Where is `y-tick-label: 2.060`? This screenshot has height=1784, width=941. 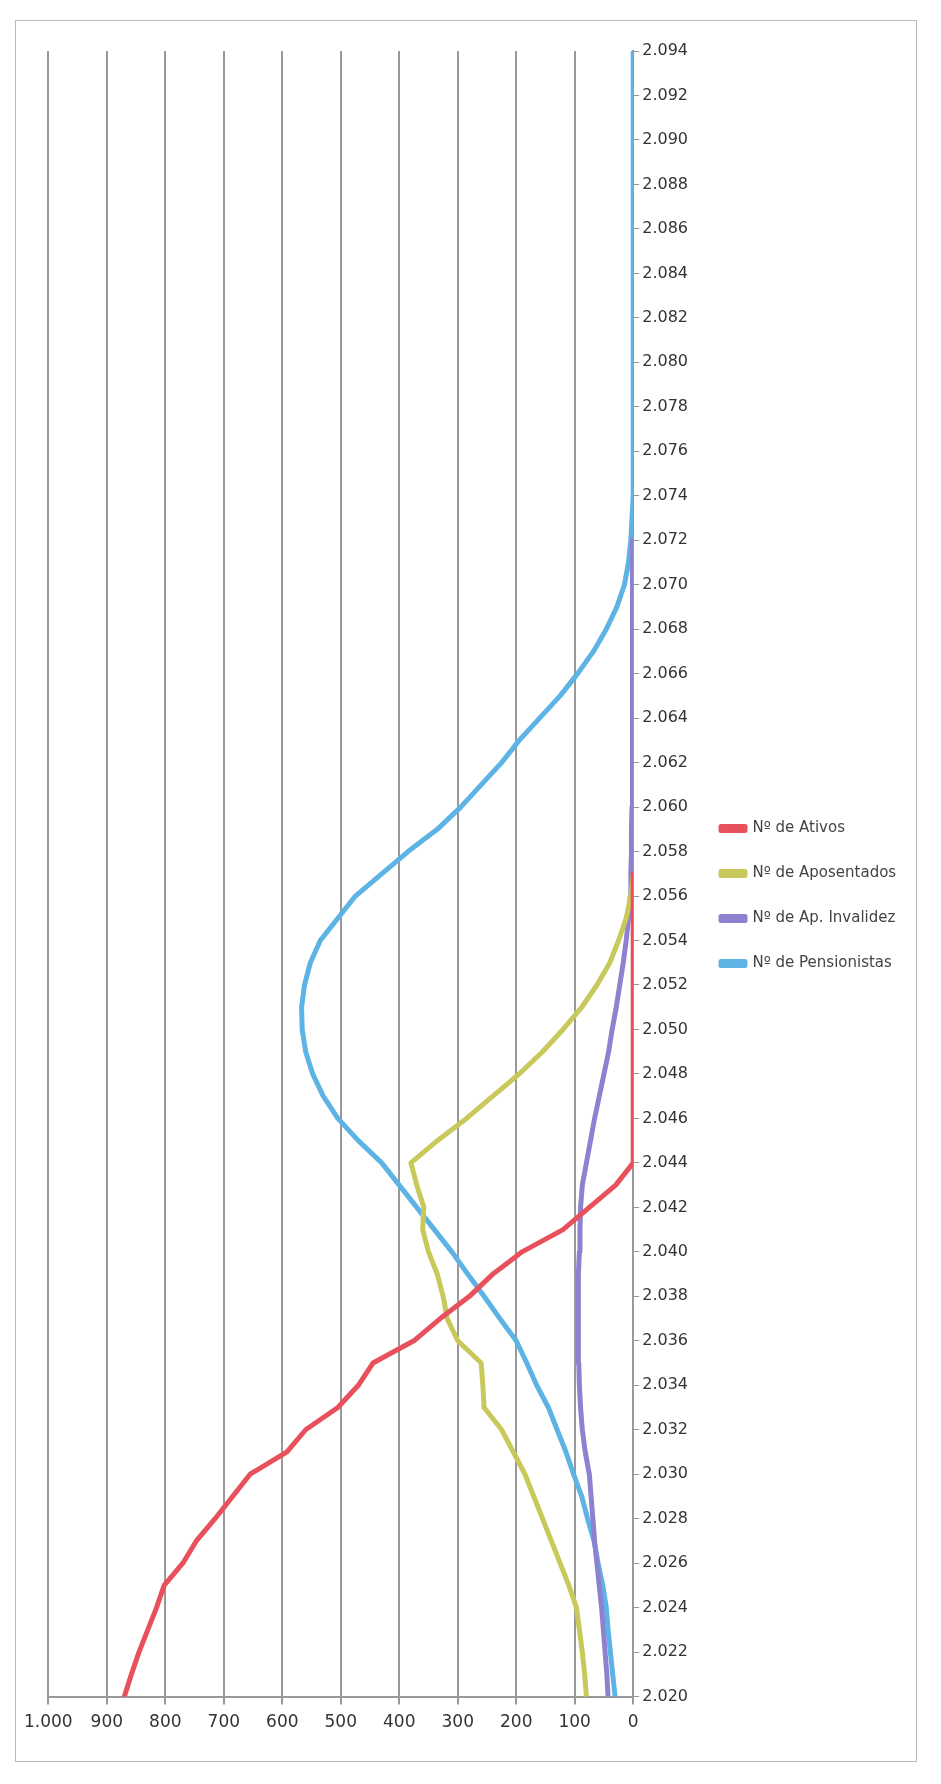 y-tick-label: 2.060 is located at coordinates (665, 806).